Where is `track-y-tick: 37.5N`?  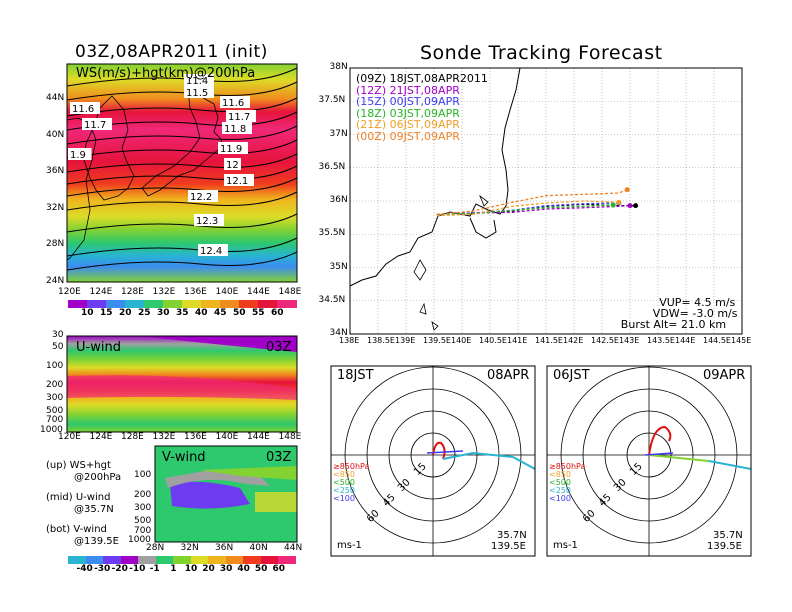 track-y-tick: 37.5N is located at coordinates (332, 100).